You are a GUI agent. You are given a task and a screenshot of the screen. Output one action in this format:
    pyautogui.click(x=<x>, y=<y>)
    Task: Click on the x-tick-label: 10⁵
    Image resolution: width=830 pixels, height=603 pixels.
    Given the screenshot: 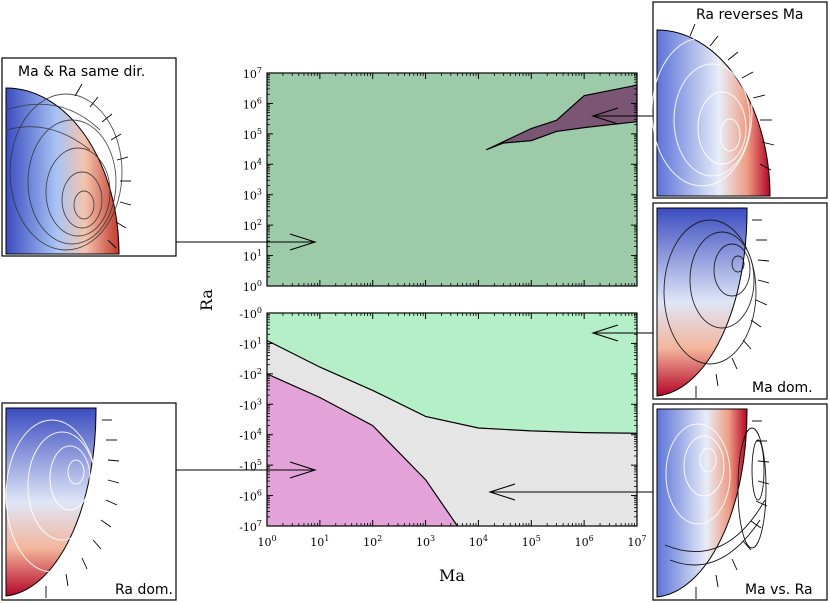 What is the action you would take?
    pyautogui.click(x=531, y=541)
    